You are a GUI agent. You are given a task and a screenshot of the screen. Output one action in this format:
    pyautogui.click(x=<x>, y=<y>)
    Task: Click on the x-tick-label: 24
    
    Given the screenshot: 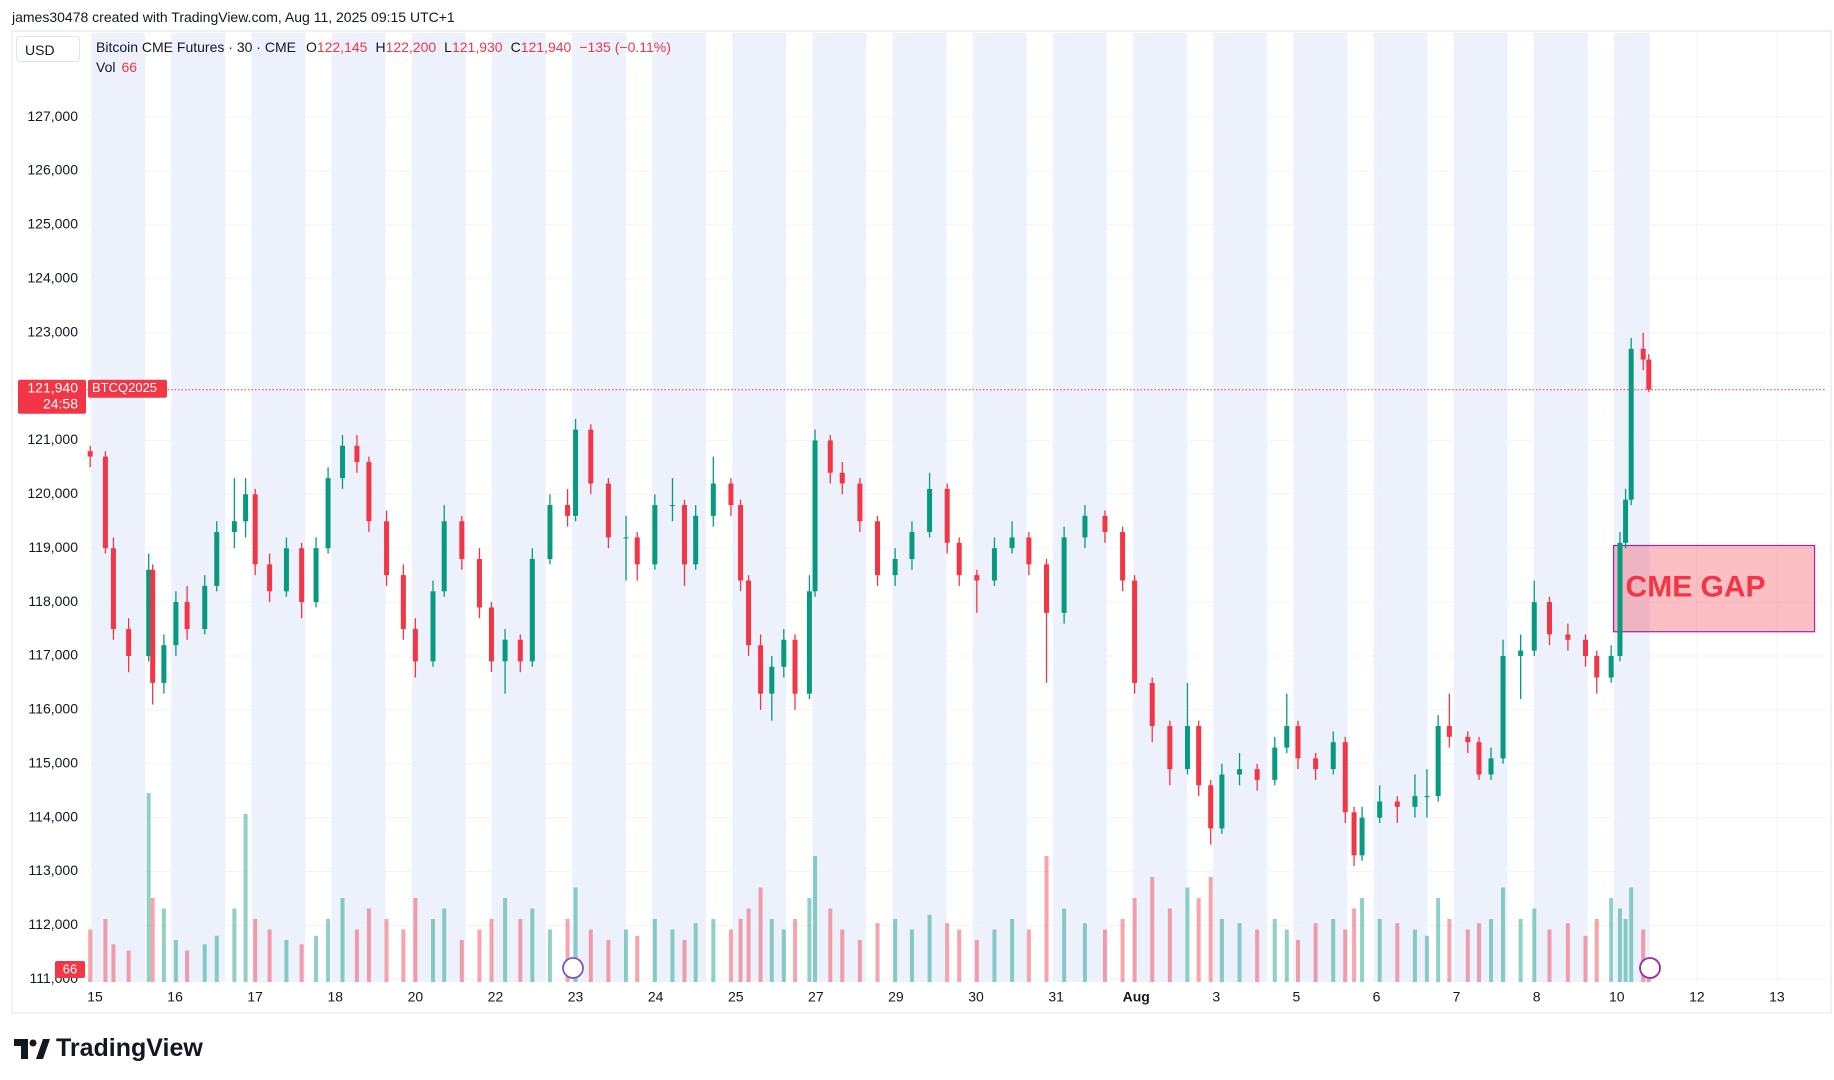 What is the action you would take?
    pyautogui.click(x=656, y=997)
    